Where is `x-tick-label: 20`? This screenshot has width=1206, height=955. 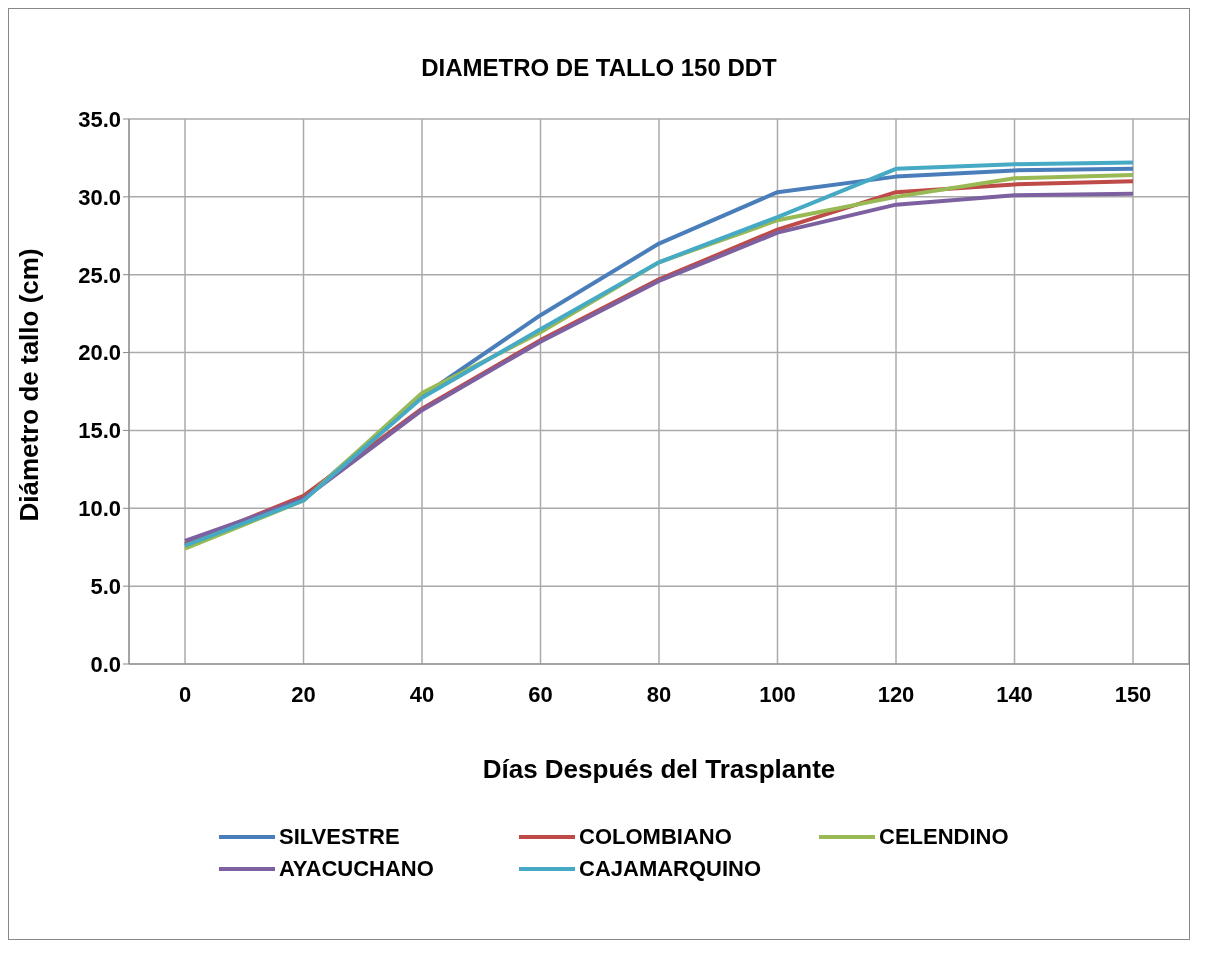
x-tick-label: 20 is located at coordinates (303, 694).